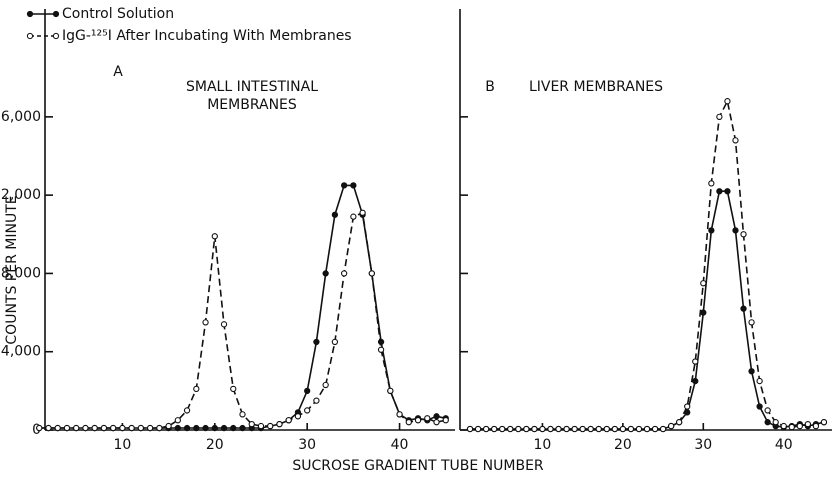 This screenshot has width=836, height=483. I want to click on y-axis-label: COUNTS PER MINUTE, so click(12, 269).